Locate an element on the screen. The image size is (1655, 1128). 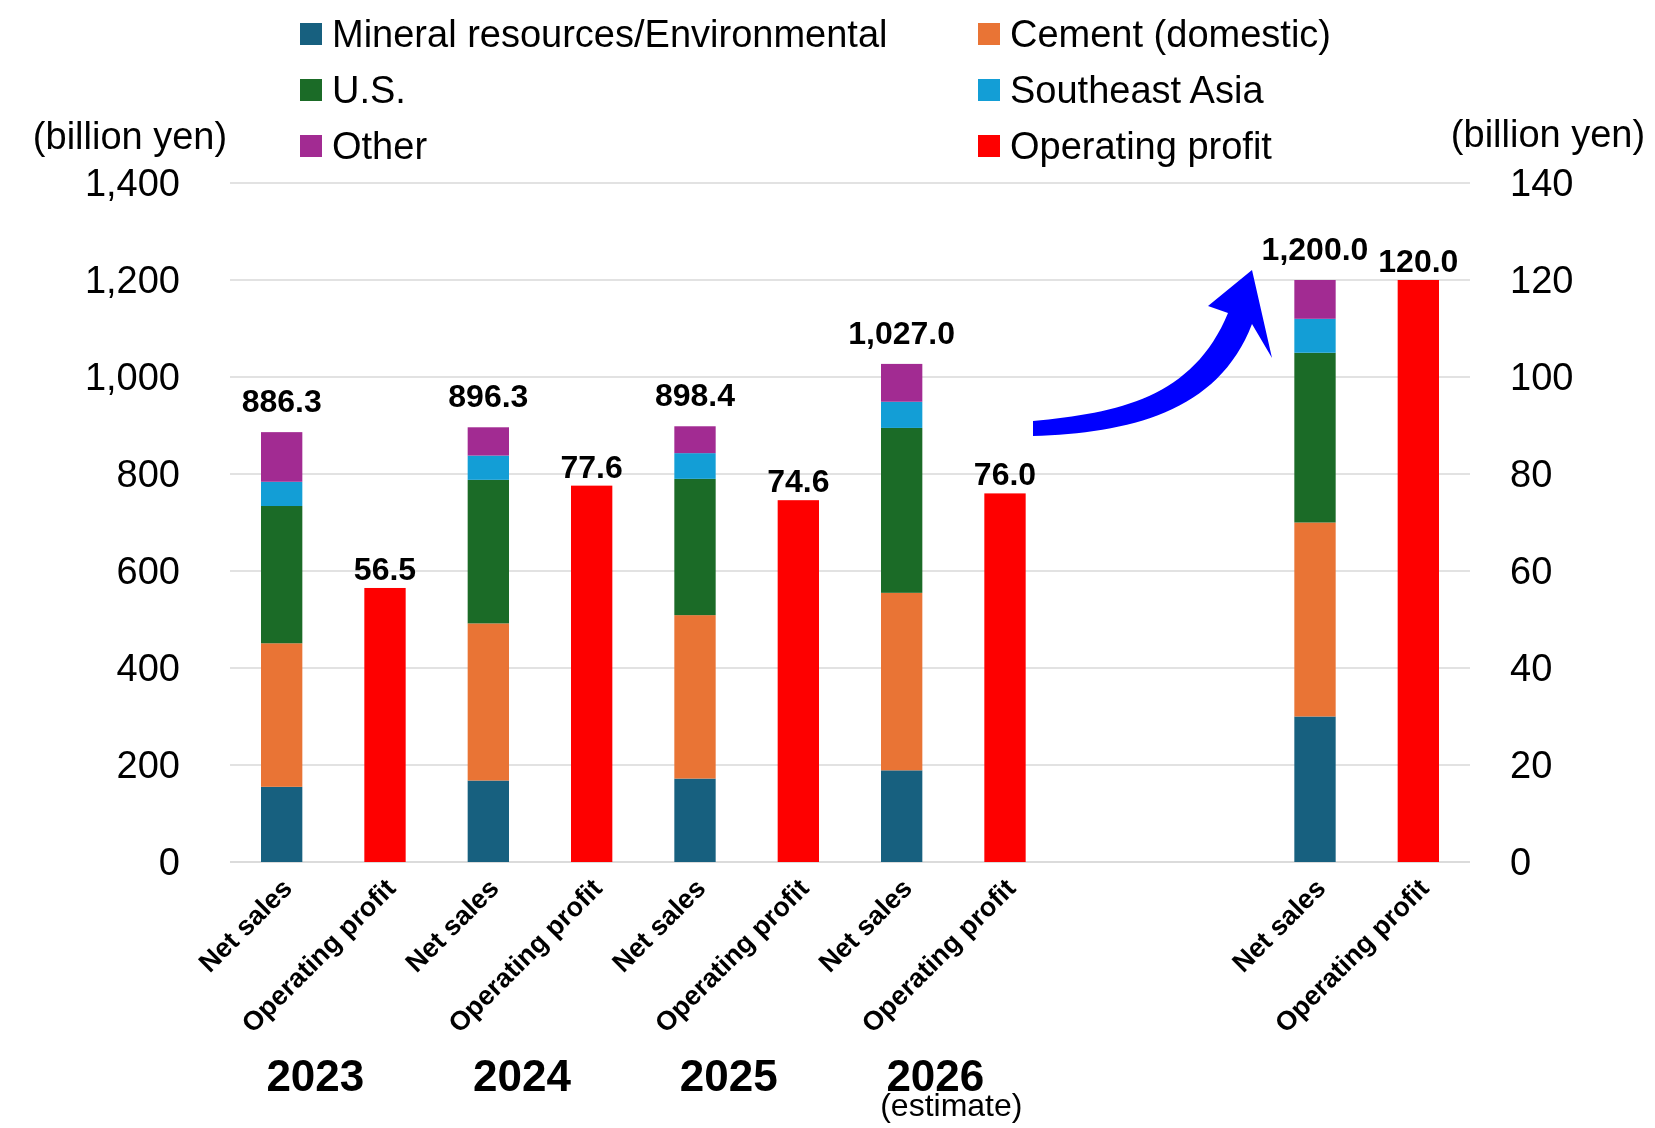
text: 2024 is located at coordinates (522, 1075).